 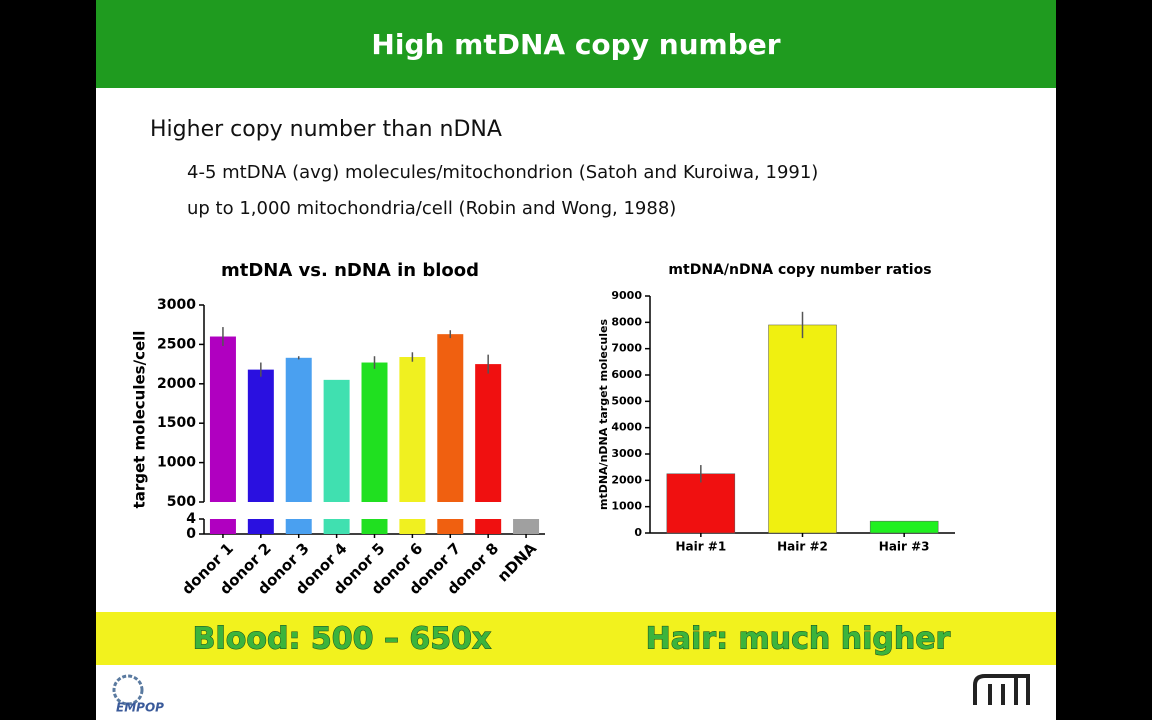 What do you see at coordinates (326, 129) in the screenshot?
I see `bullet-main: Higher copy number than nDNA` at bounding box center [326, 129].